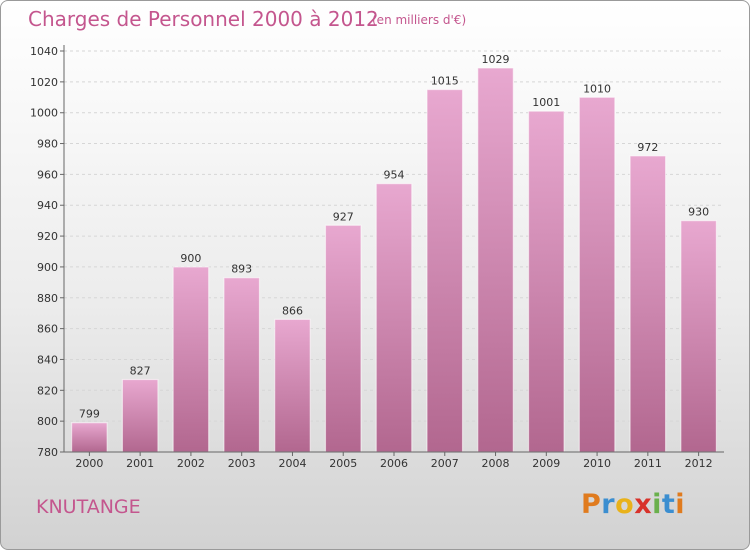 The width and height of the screenshot is (750, 550). Describe the element at coordinates (47, 298) in the screenshot. I see `y-tick-label: 880` at that location.